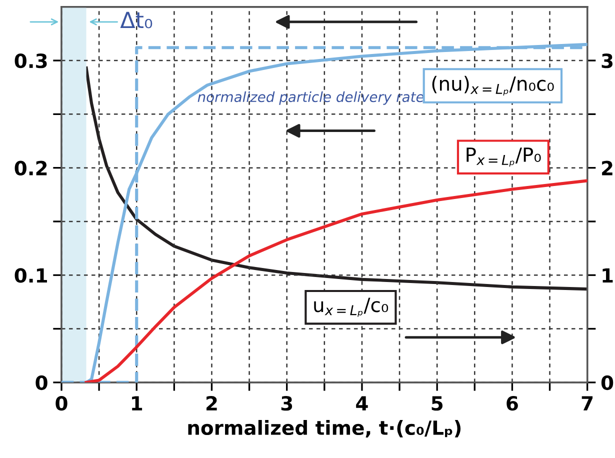  What do you see at coordinates (286, 403) in the screenshot?
I see `x-tick-label: 3` at bounding box center [286, 403].